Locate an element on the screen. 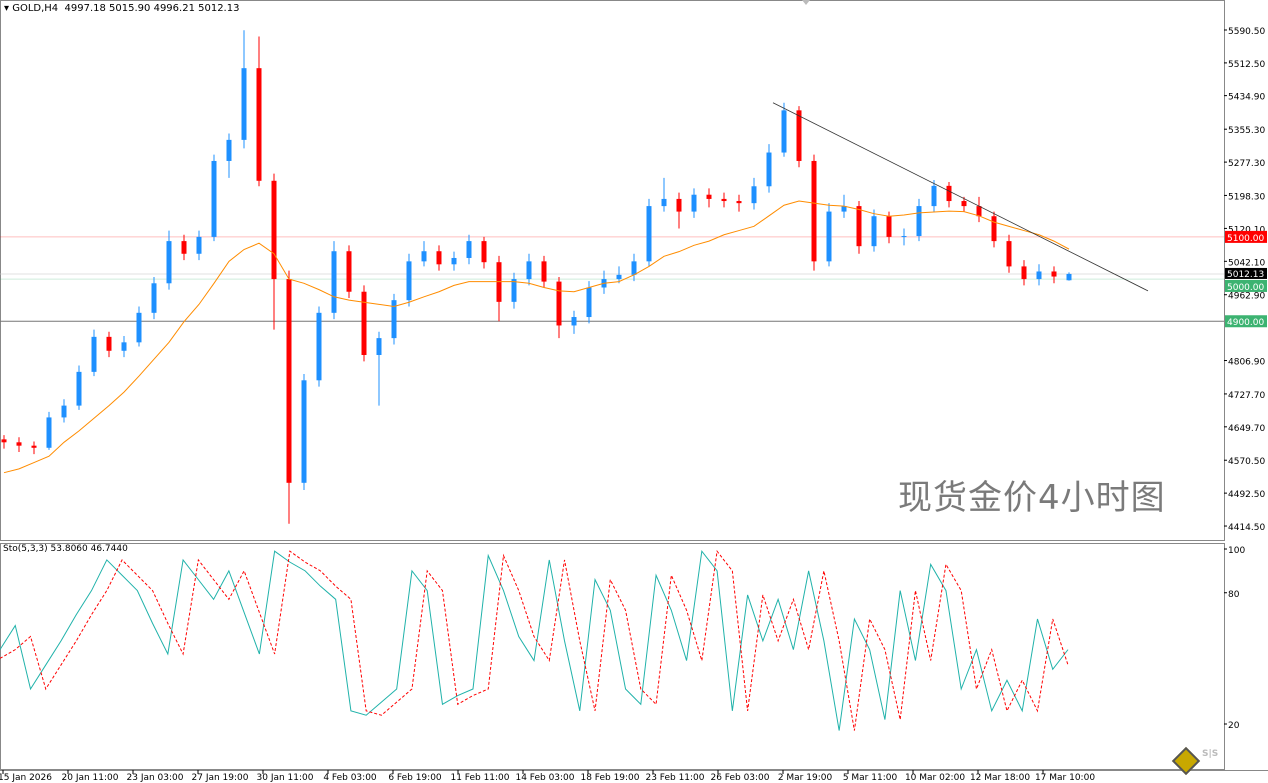  trendline is located at coordinates (960, 197).